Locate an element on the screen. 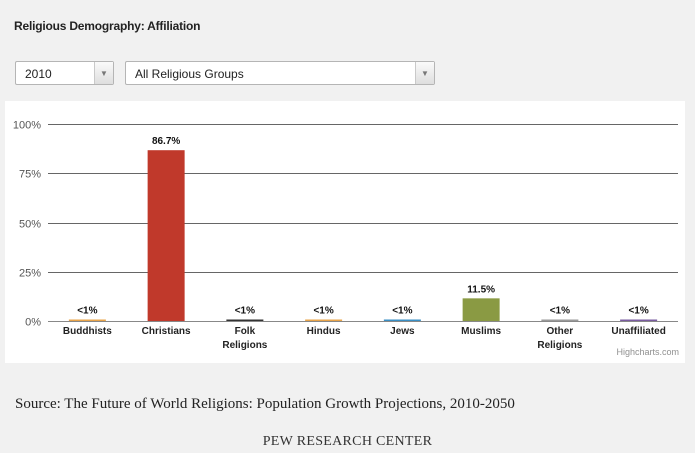 The image size is (695, 453). x-tick-label: Folk Religions is located at coordinates (244, 338).